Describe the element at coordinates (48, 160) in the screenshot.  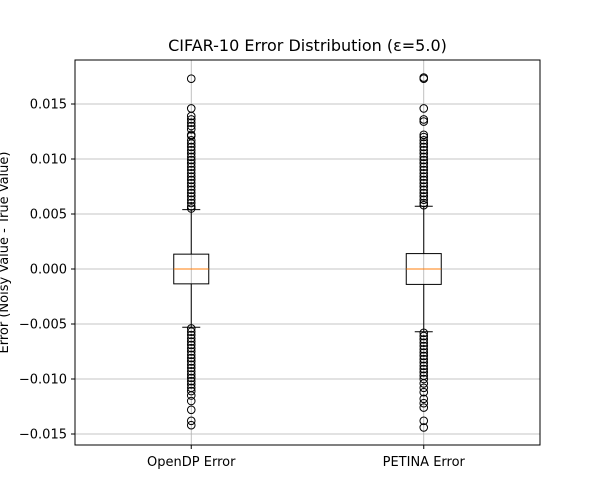
I see `y-tick-label: 0.010` at that location.